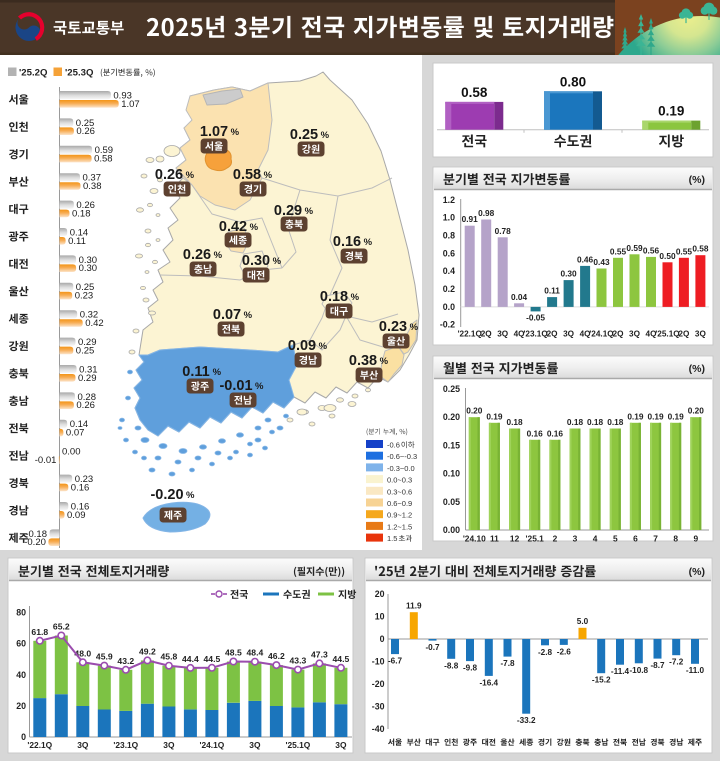 The image size is (720, 761). What do you see at coordinates (87, 397) in the screenshot?
I see `svg-text: 0.28` at bounding box center [87, 397].